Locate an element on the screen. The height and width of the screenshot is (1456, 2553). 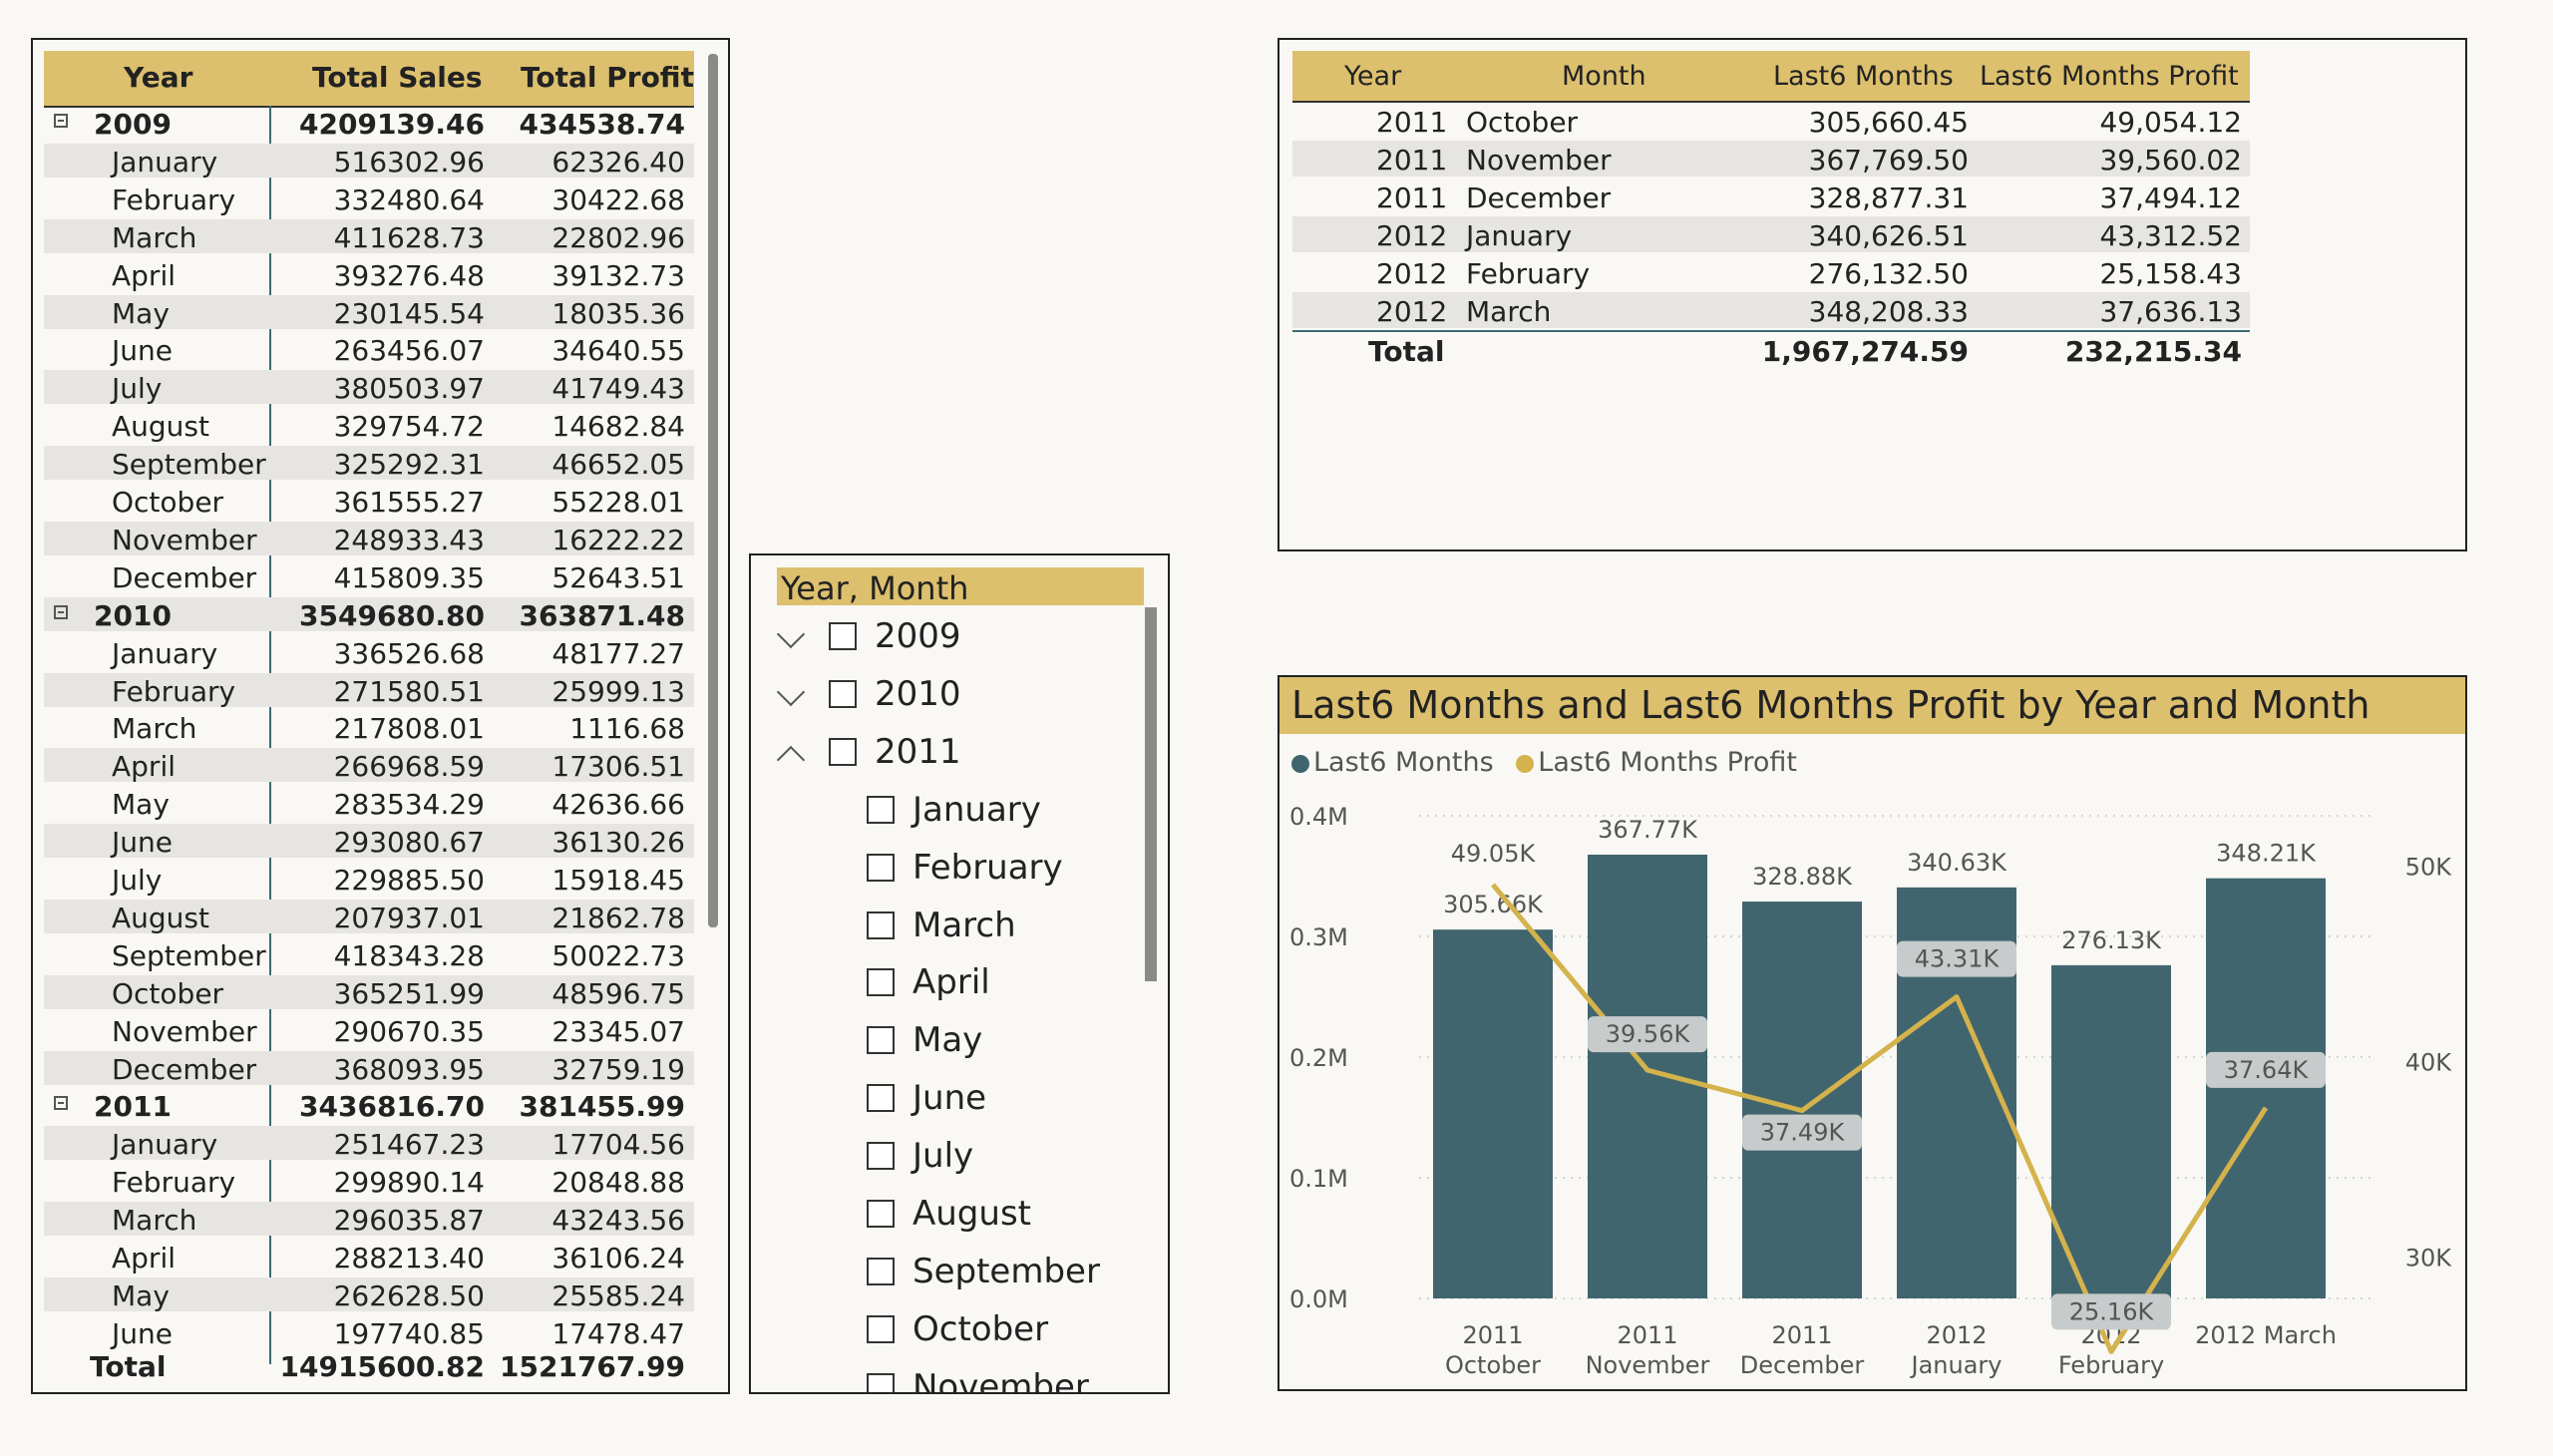
matrix-cell-sales: 296035.87 is located at coordinates (409, 1221).